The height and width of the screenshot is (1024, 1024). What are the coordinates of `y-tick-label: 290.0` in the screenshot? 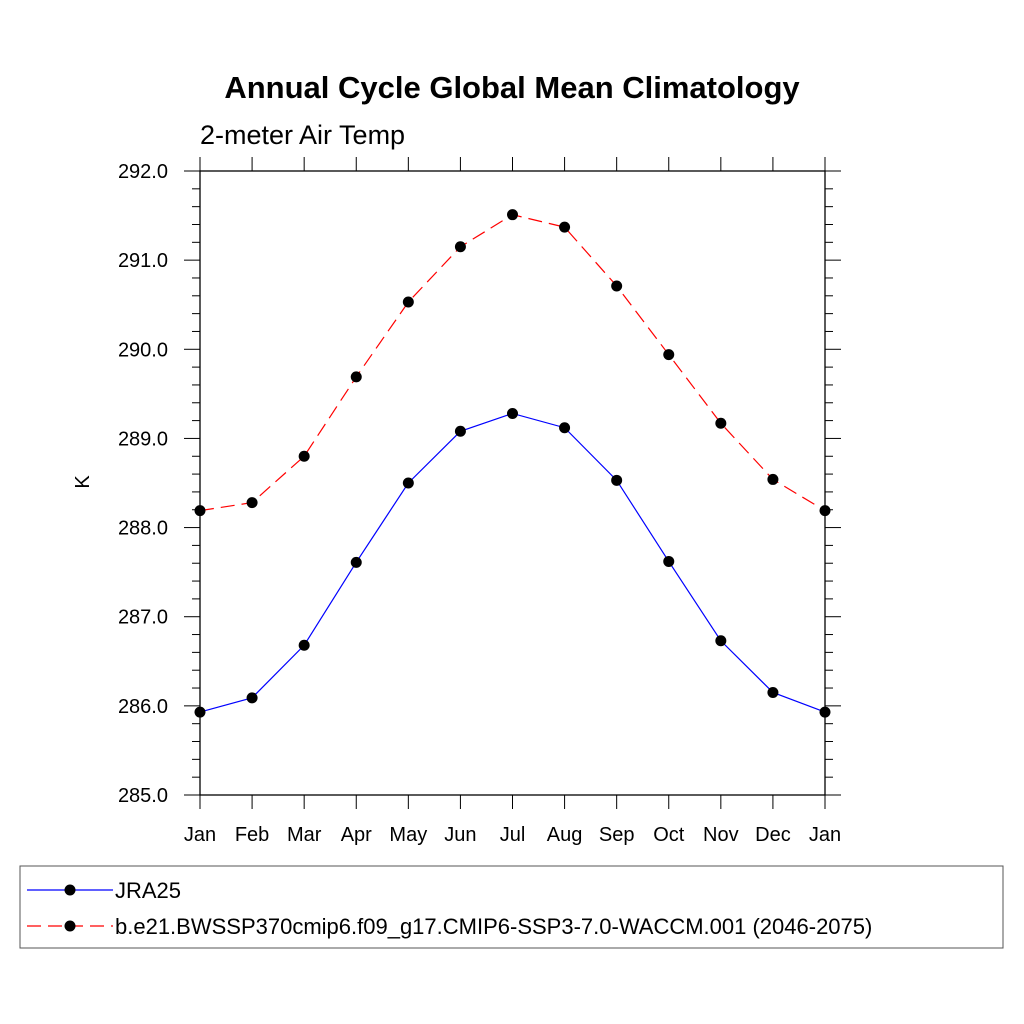 It's located at (143, 350).